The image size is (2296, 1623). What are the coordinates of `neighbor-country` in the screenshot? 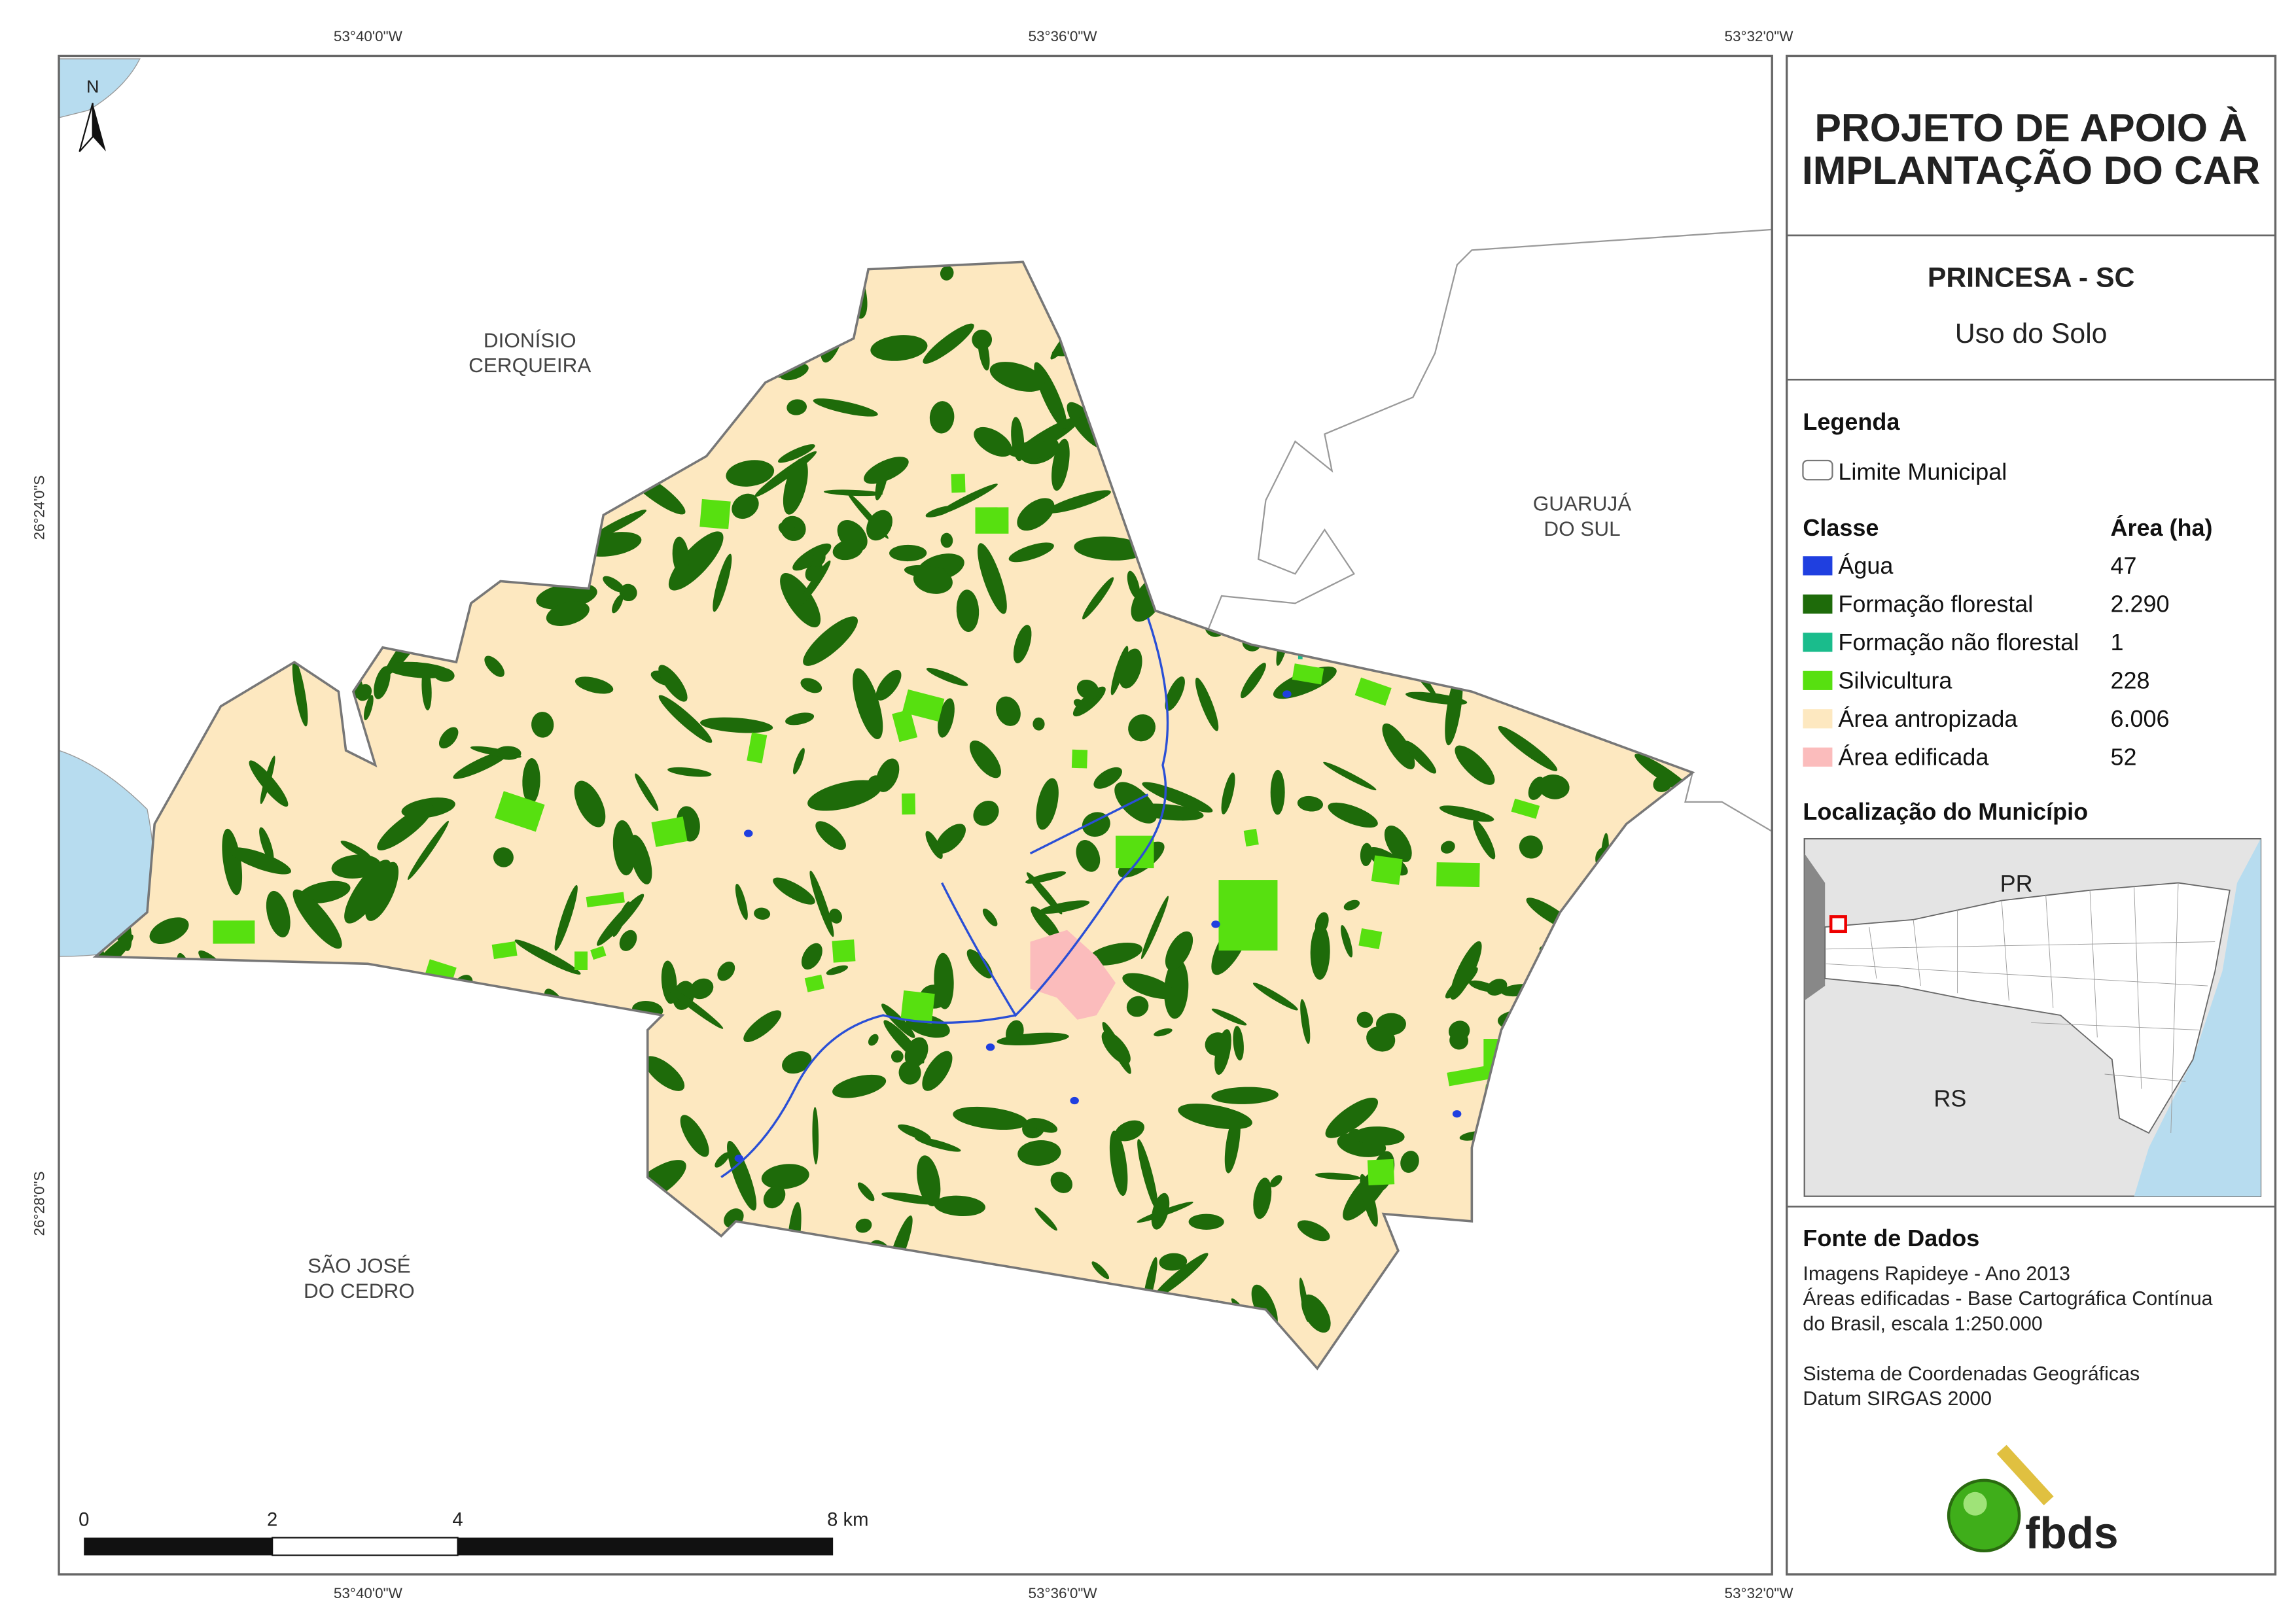 It's located at (1815, 927).